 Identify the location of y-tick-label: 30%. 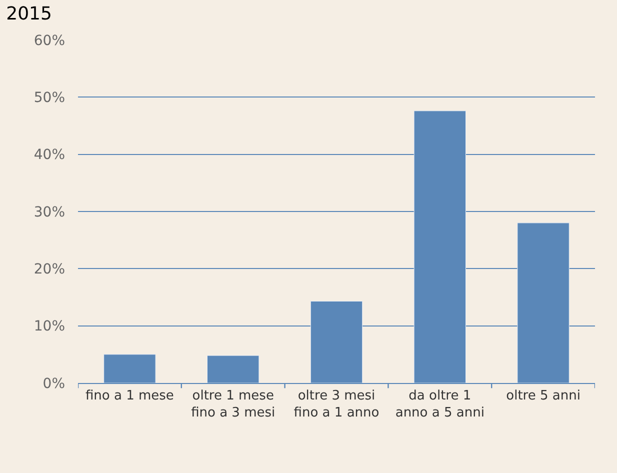
(49, 212).